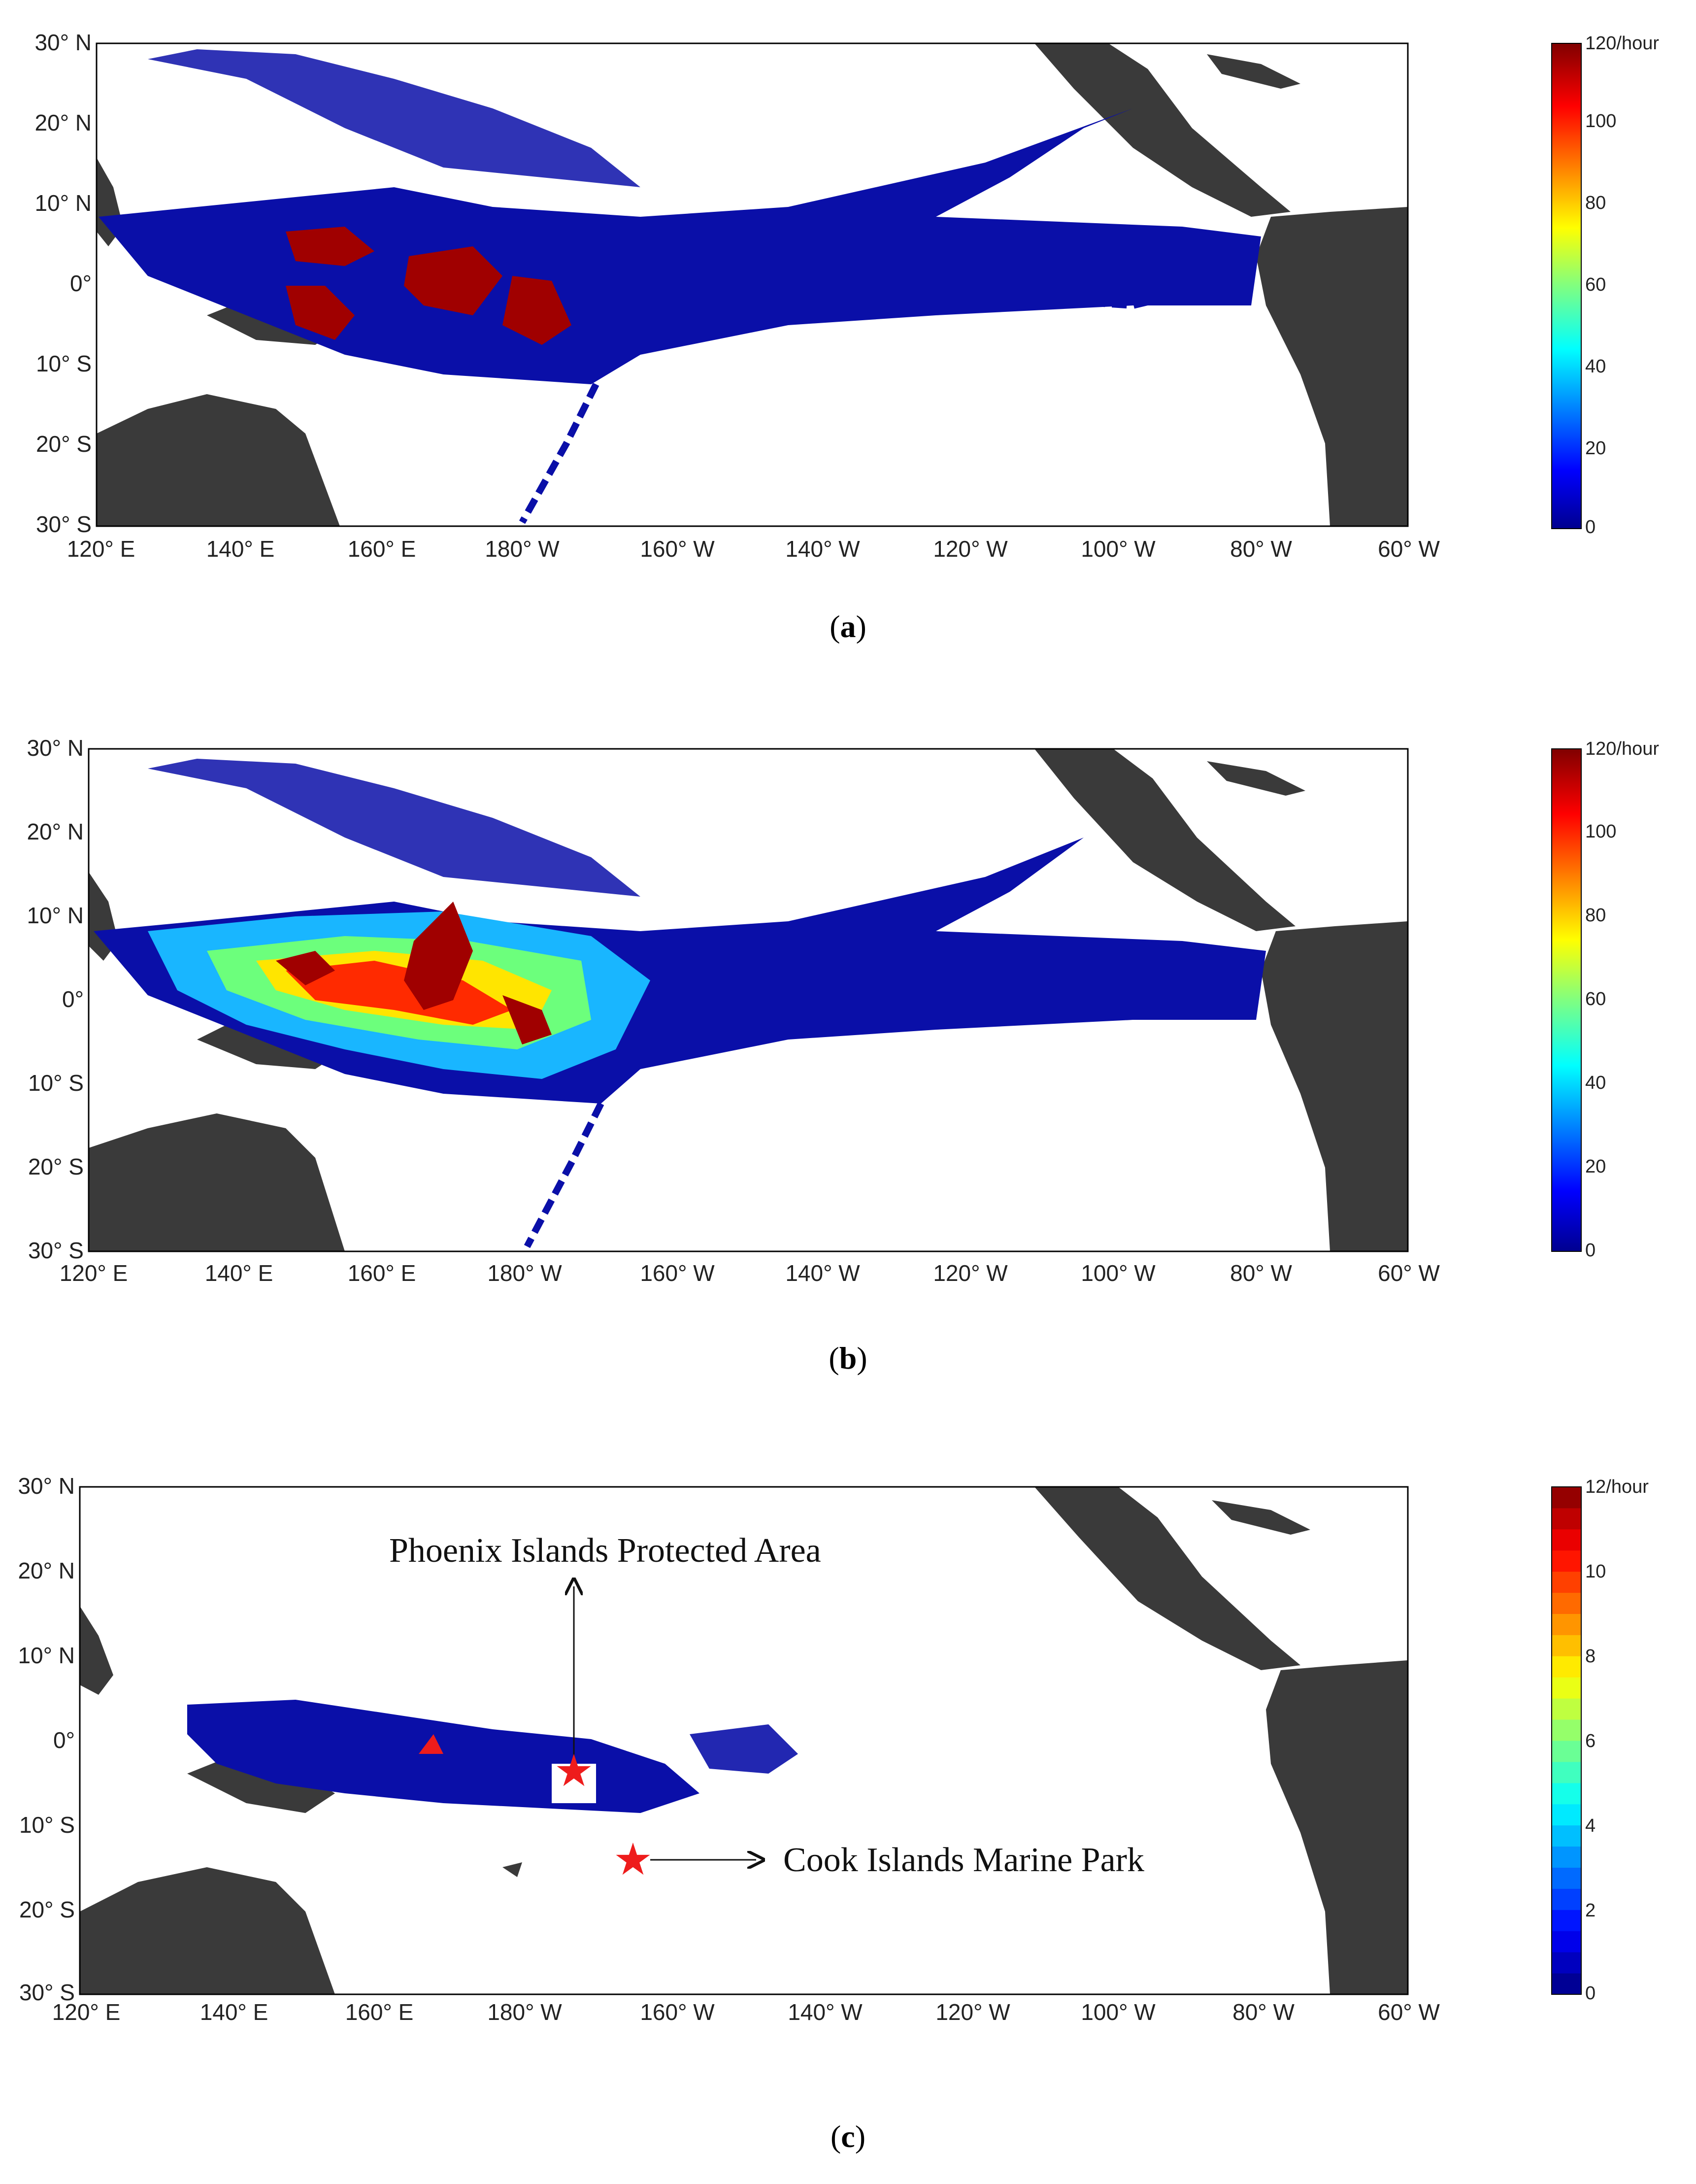 This screenshot has width=1696, height=2184. What do you see at coordinates (848, 1358) in the screenshot?
I see `caption-b: (b)` at bounding box center [848, 1358].